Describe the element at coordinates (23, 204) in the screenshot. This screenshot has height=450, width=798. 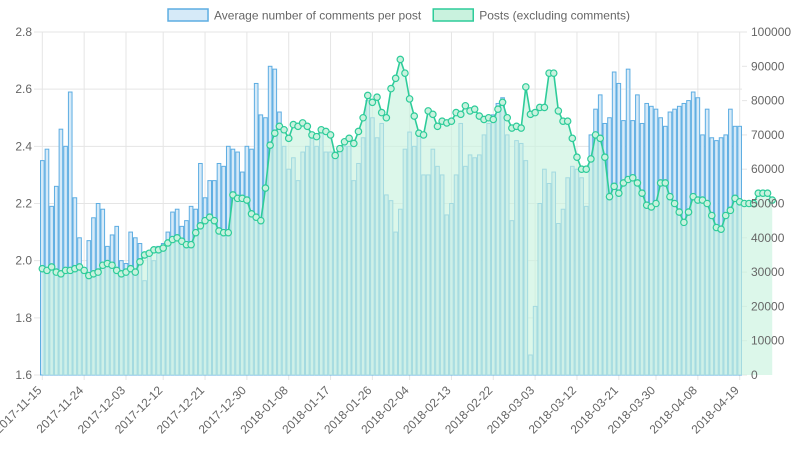
I see `y-left-tick-label: 2.2` at that location.